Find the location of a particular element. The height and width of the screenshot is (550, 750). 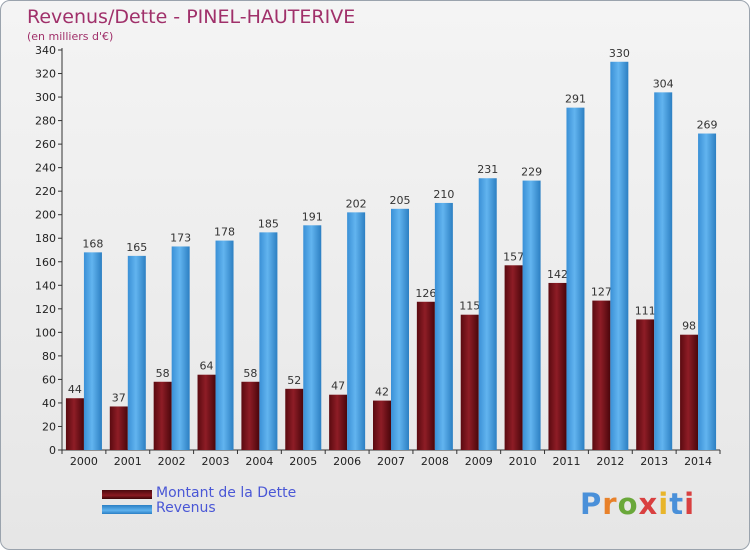

x-tick-label: 2013 is located at coordinates (654, 461).